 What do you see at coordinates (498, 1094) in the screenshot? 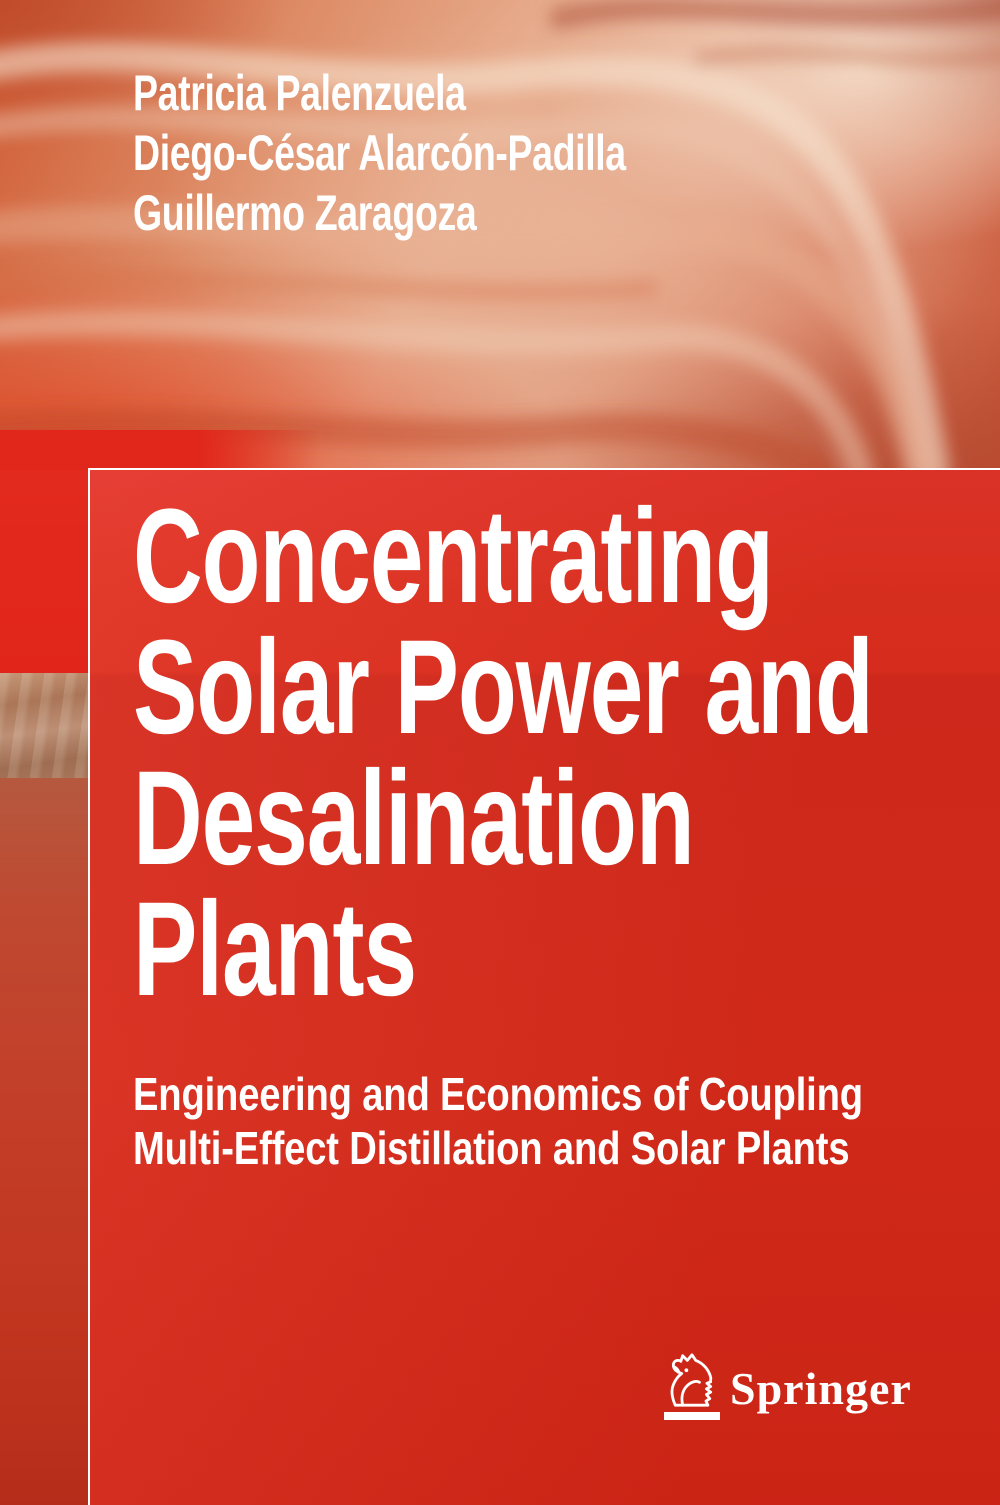
I see `subtitle-line: Engineering and Economics of Coupling` at bounding box center [498, 1094].